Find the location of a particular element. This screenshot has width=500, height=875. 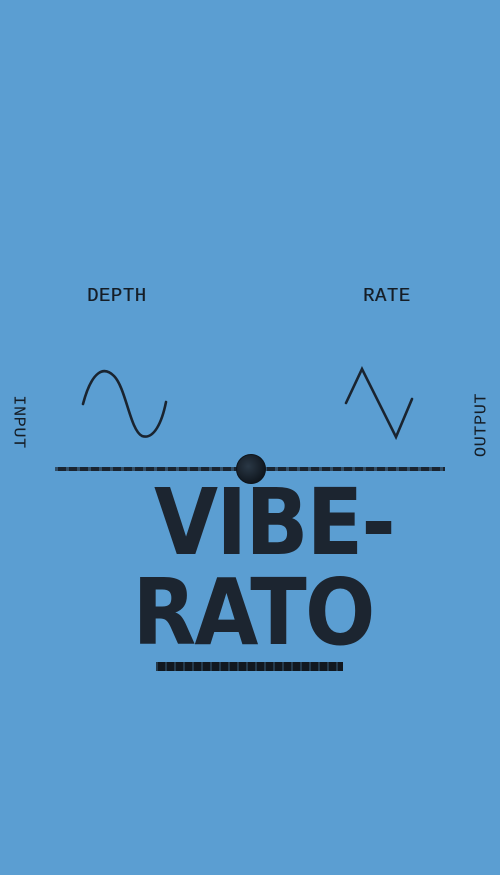

rate-label: RATE is located at coordinates (387, 296).